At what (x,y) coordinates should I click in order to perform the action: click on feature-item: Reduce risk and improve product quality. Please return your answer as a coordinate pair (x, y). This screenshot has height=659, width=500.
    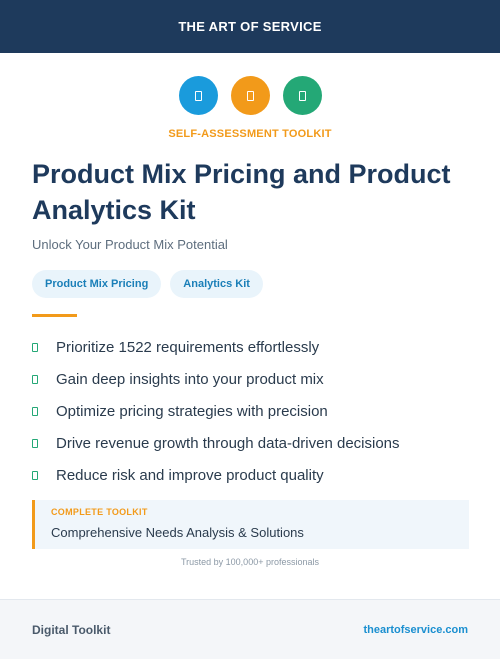
    Looking at the image, I should click on (252, 475).